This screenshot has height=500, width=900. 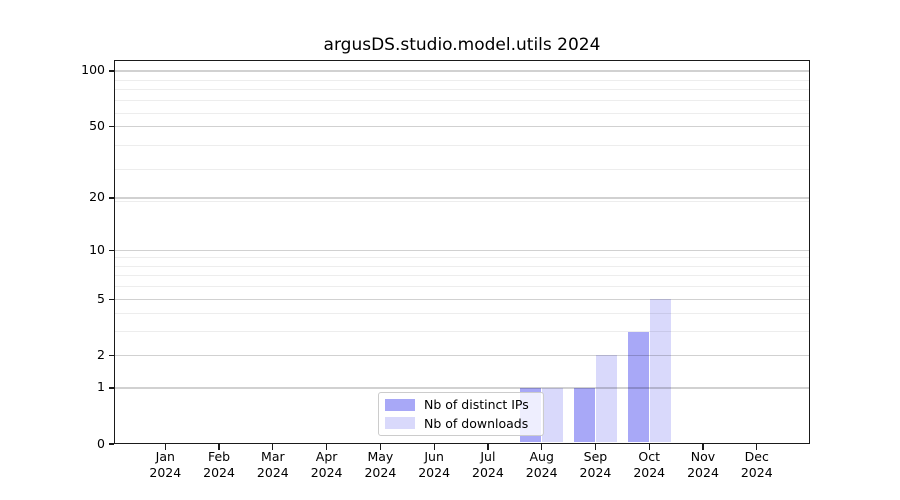 I want to click on x-tick-month-jun: Jun, so click(x=434, y=456).